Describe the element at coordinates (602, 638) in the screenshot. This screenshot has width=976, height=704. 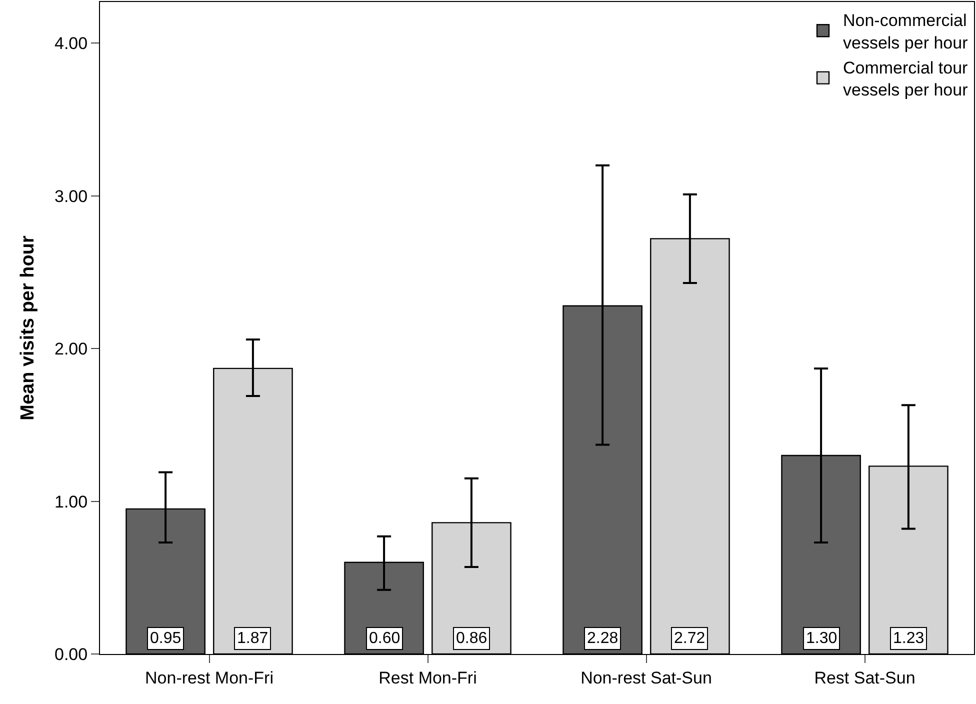
I see `data-label: 2.28` at that location.